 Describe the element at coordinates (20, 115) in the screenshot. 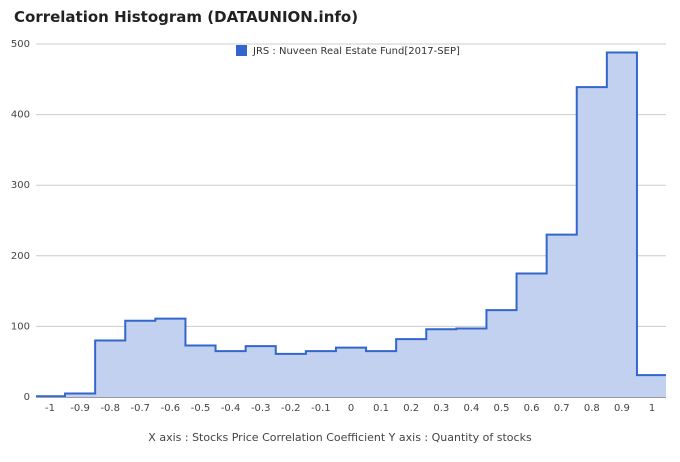

I see `y-tick-label: 400` at that location.